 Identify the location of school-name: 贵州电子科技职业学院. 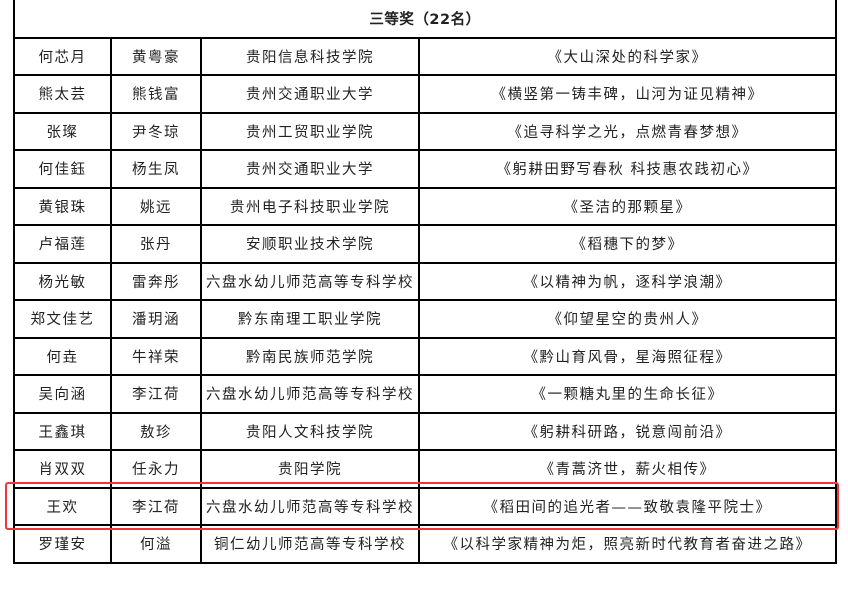
(310, 206).